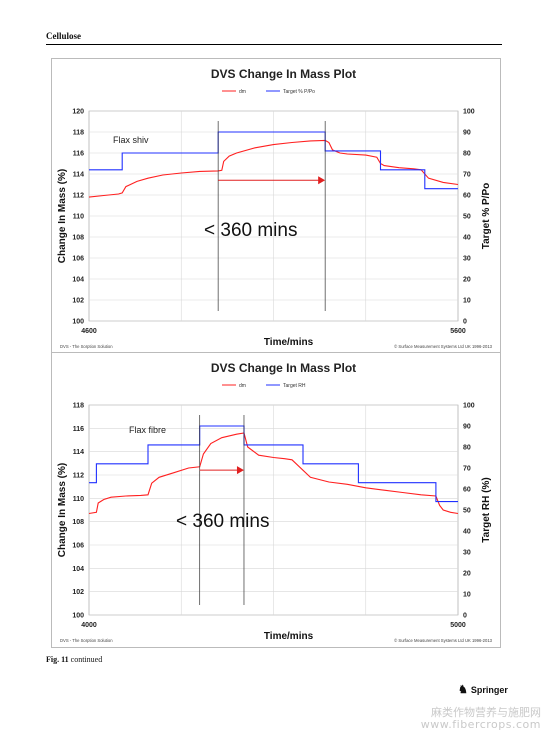 Image resolution: width=547 pixels, height=737 pixels. What do you see at coordinates (78, 112) in the screenshot?
I see `y-tick-label: 120` at bounding box center [78, 112].